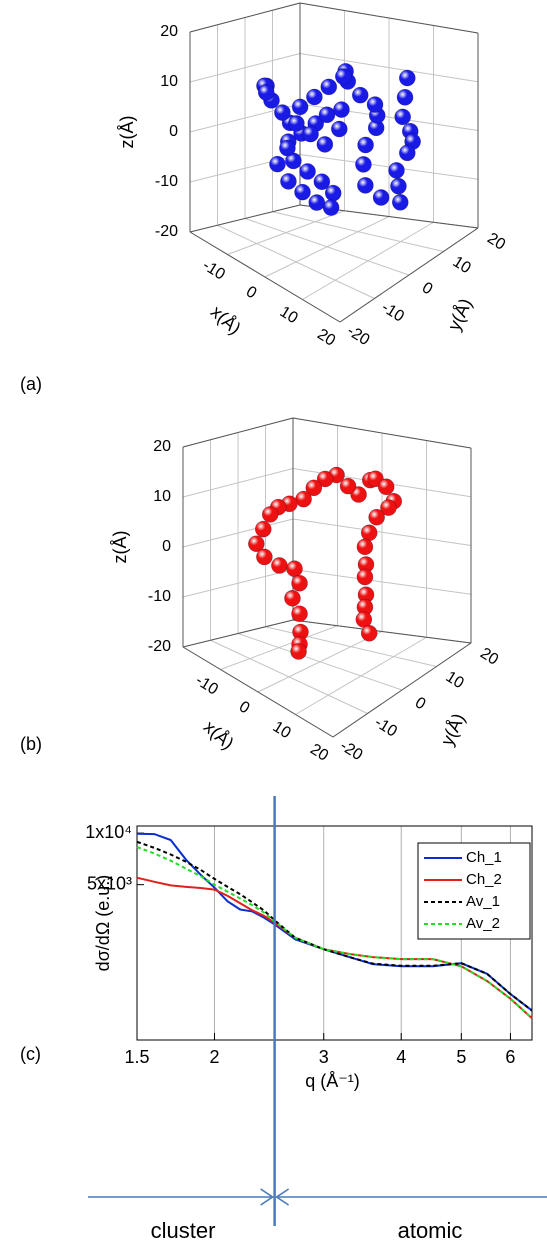  Describe the element at coordinates (510, 1057) in the screenshot. I see `x-tick-label: 6` at that location.